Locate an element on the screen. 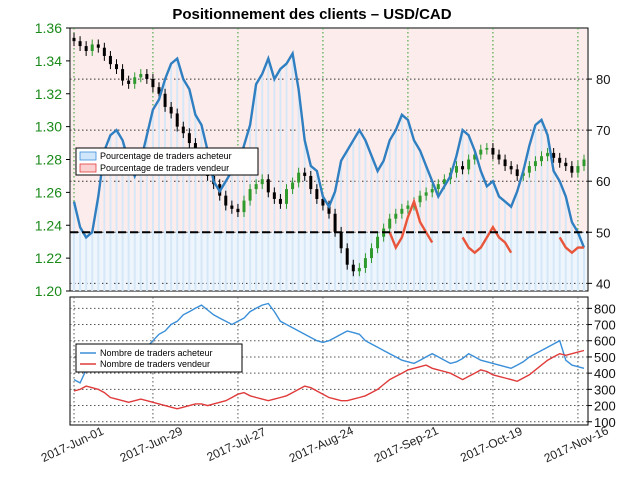  right-axis-tick-label: 50 is located at coordinates (603, 232).